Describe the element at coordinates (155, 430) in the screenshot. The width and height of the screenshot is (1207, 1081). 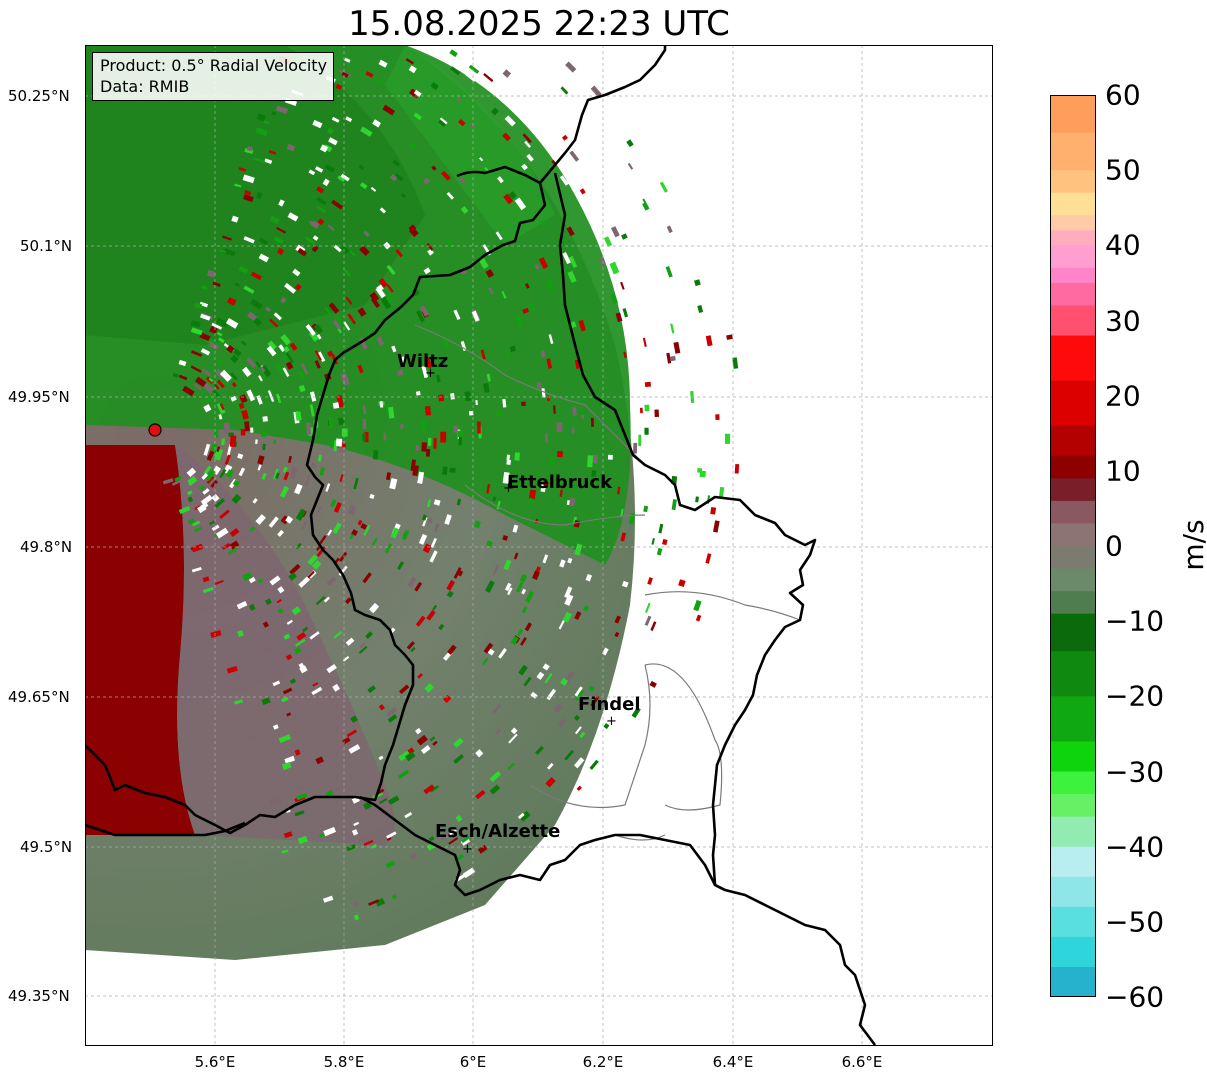
I see `radar-site-marker` at that location.